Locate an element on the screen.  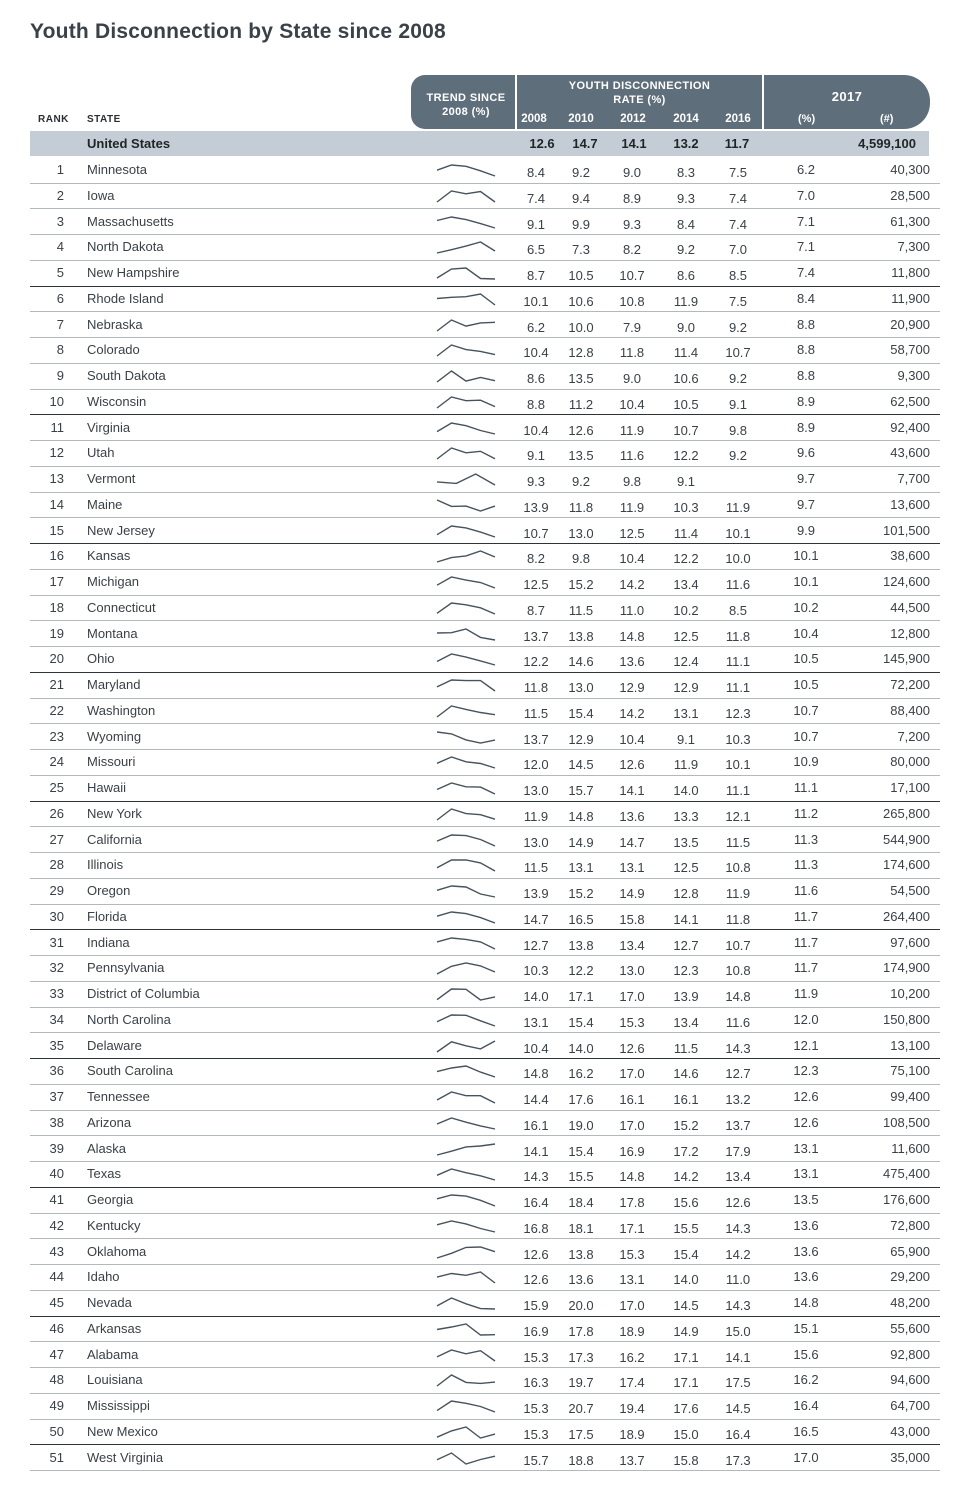
rate-cell-2010: 13.1 is located at coordinates (581, 868).